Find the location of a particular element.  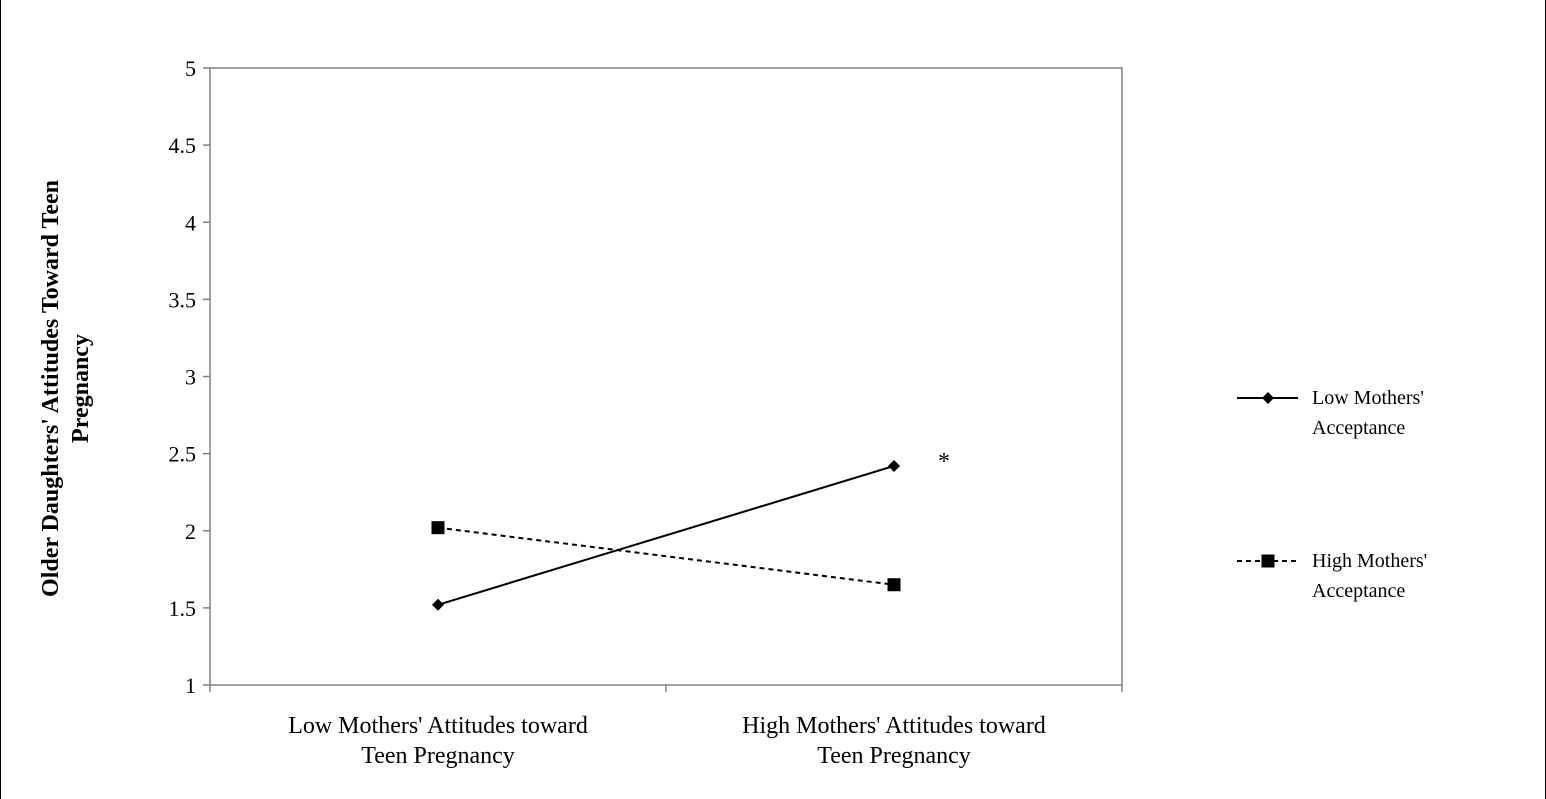

y-tick-label: 1 is located at coordinates (190, 685).